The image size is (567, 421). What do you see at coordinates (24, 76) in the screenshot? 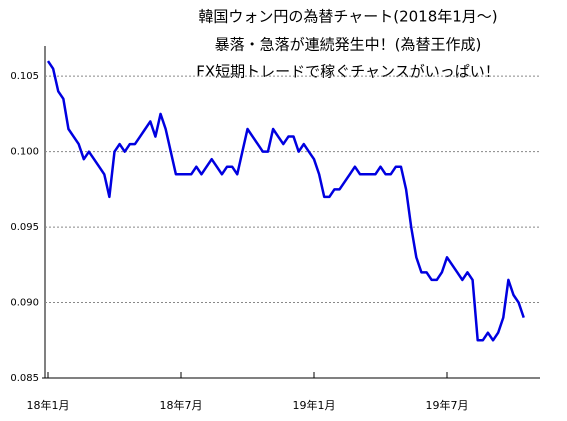
I see `y-tick-label: 0.105` at bounding box center [24, 76].